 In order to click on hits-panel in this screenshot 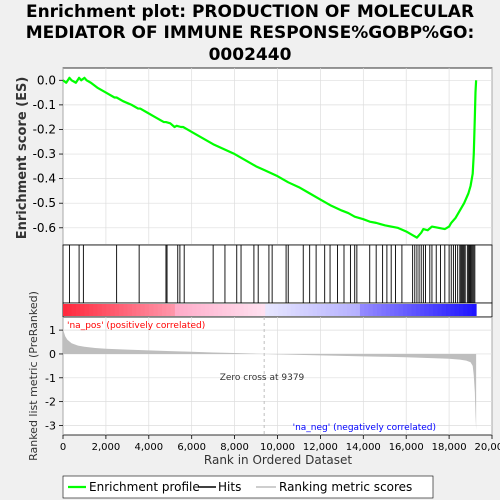, I will do `click(277, 274)`.